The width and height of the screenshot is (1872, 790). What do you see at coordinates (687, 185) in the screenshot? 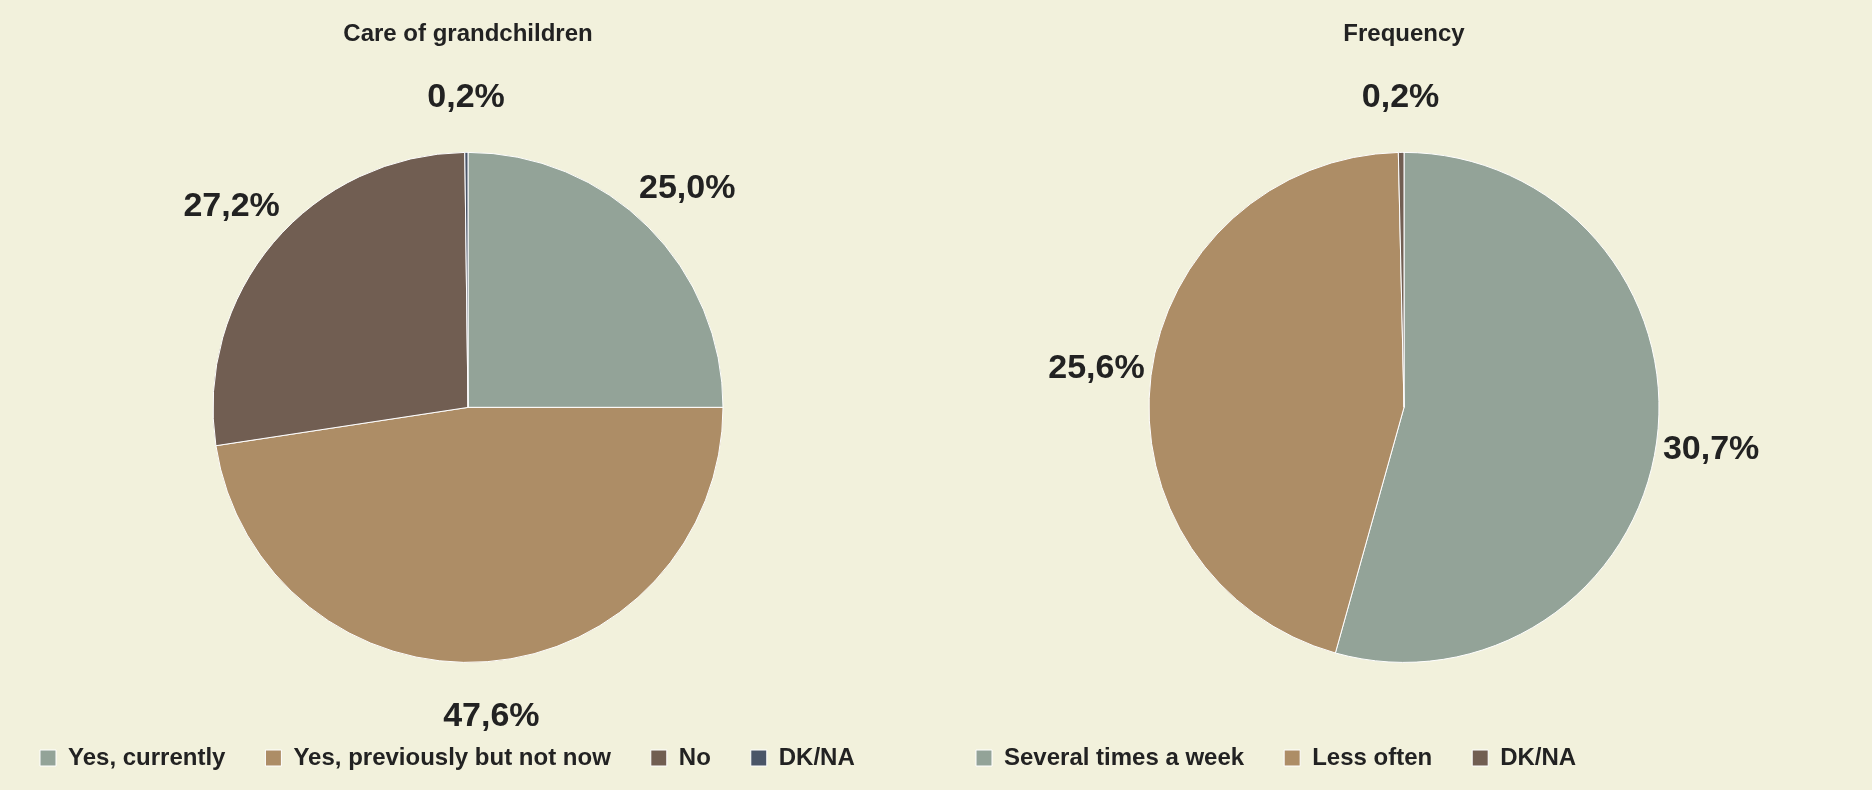
I see `data-label: 25,0%` at bounding box center [687, 185].